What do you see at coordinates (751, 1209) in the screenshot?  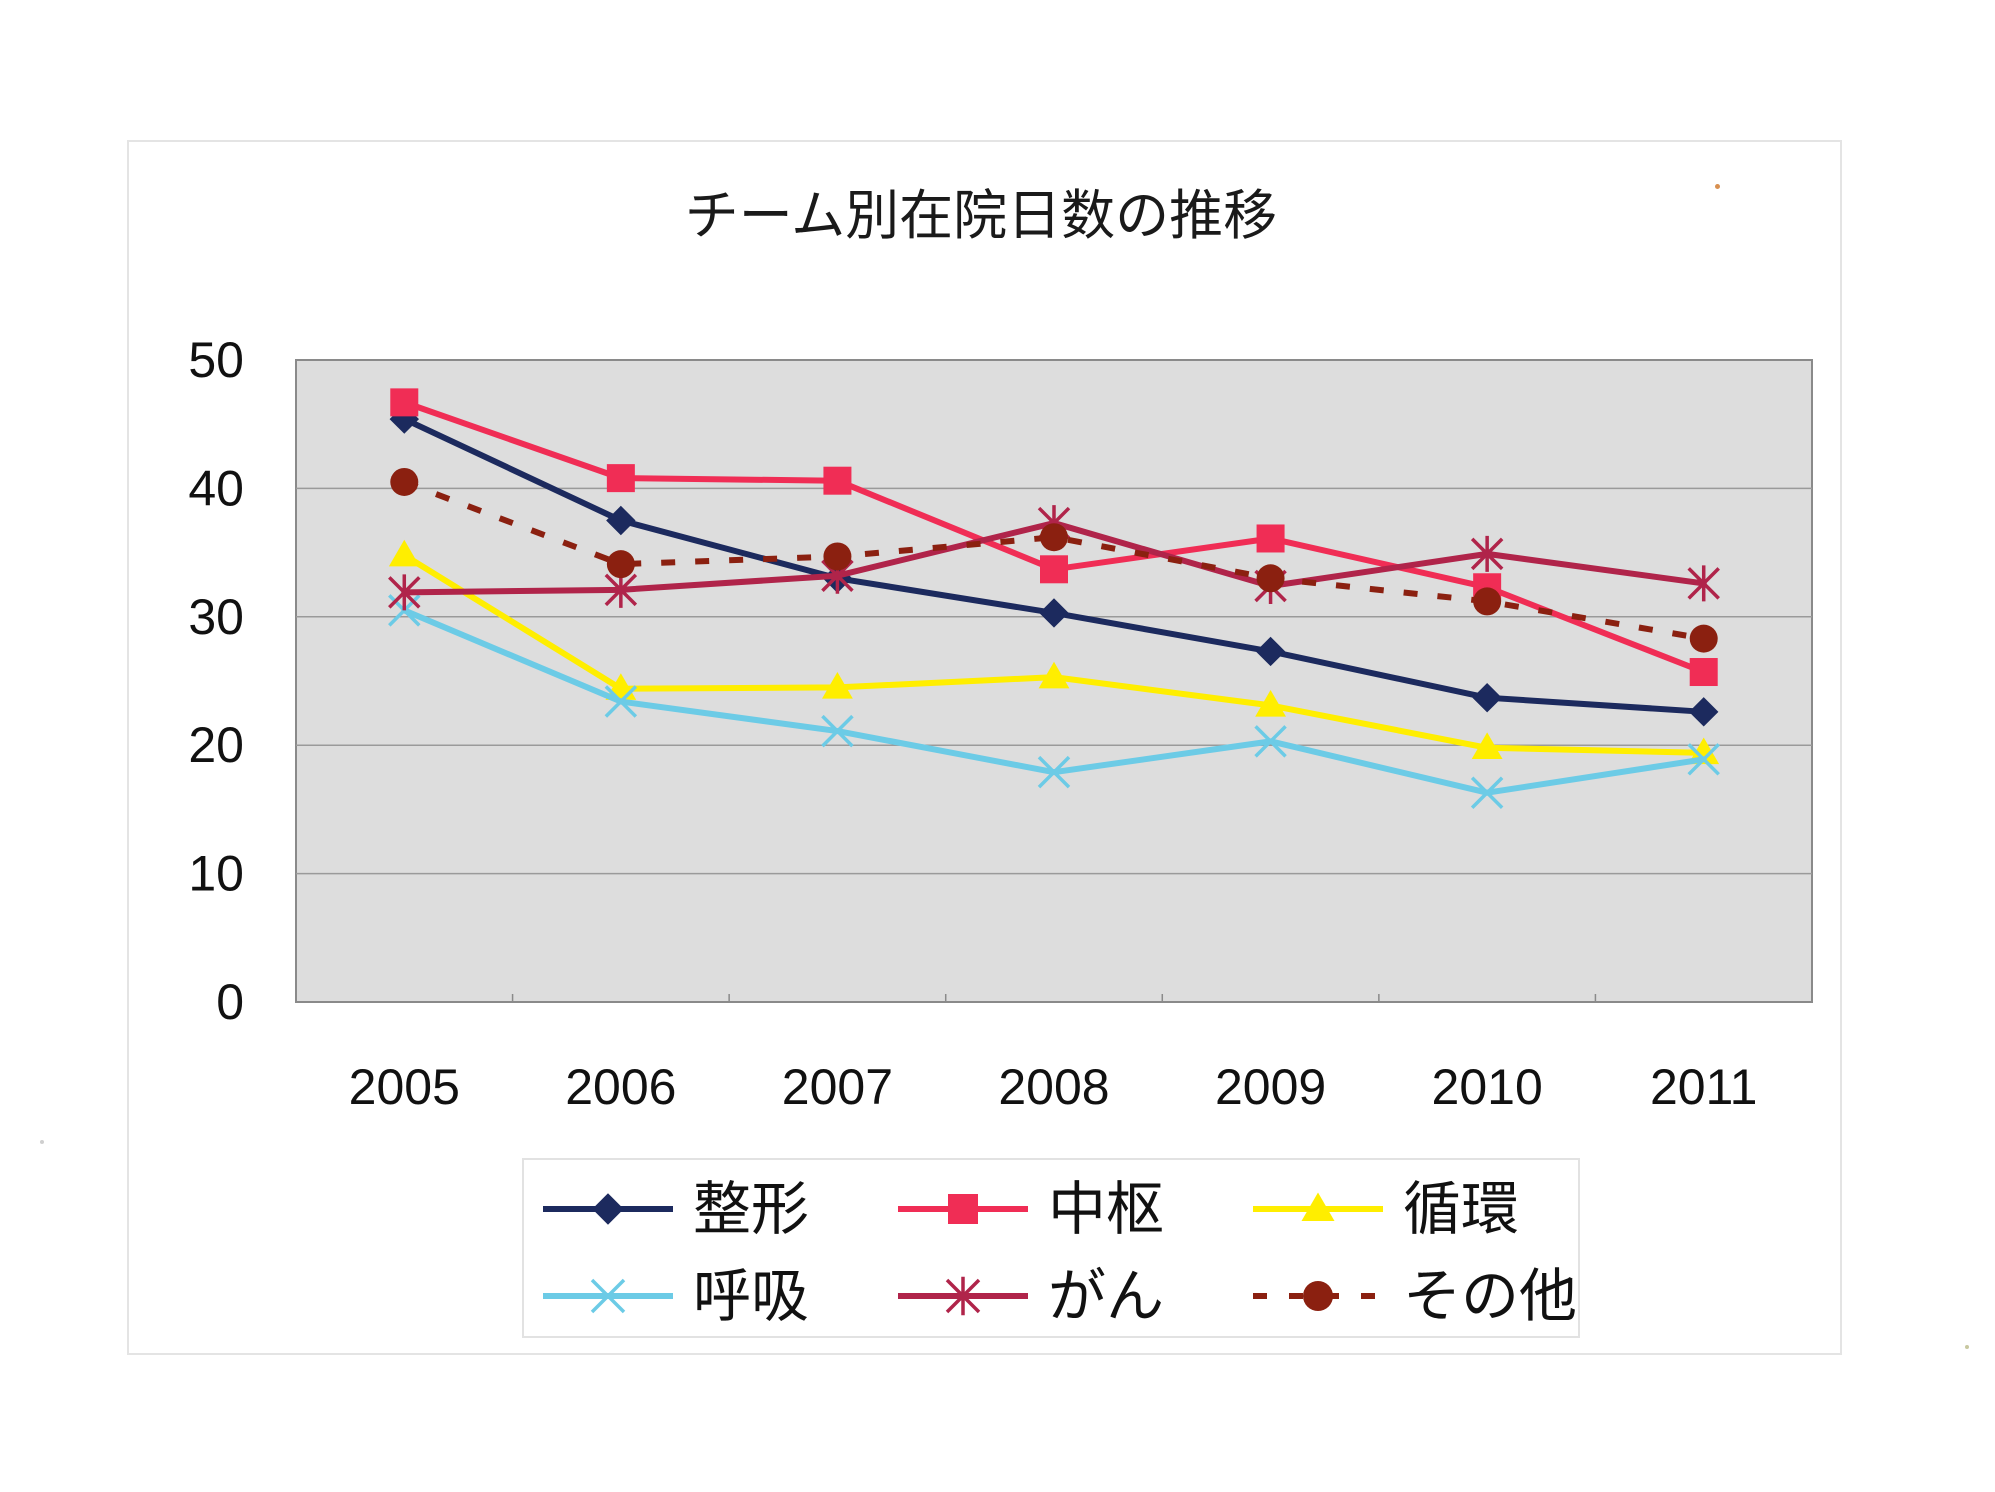 I see `legend-label: 整形` at bounding box center [751, 1209].